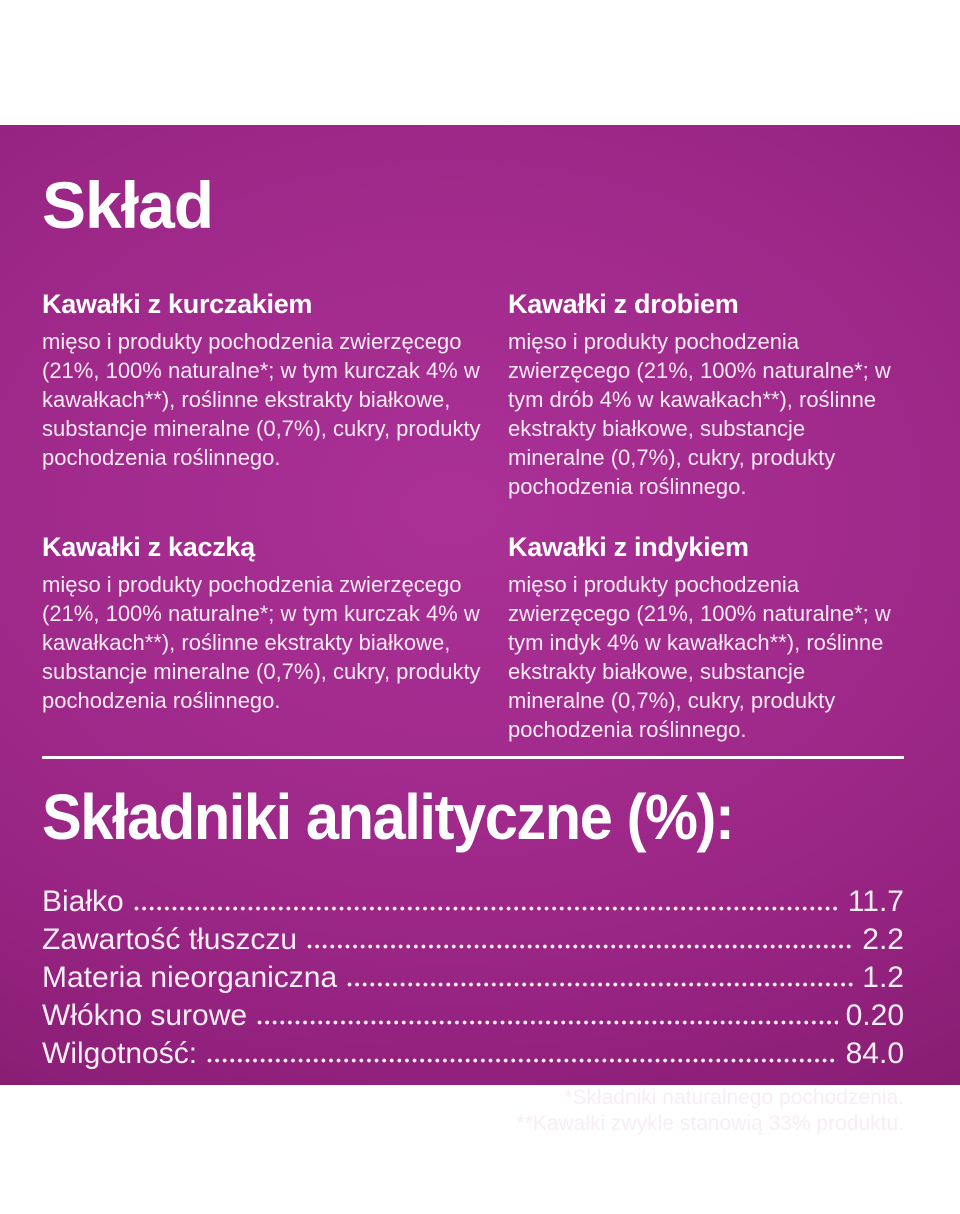 Image resolution: width=960 pixels, height=1214 pixels. I want to click on ingredient-section-heading: Kawałki z drobiem, so click(623, 304).